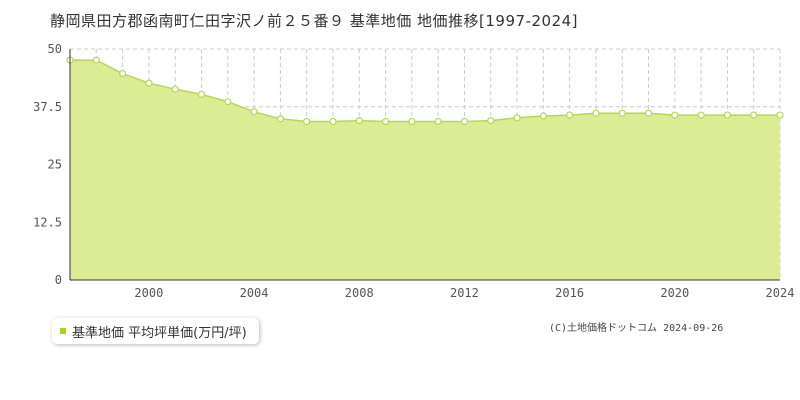  I want to click on x-tick-label: 2000, so click(148, 293).